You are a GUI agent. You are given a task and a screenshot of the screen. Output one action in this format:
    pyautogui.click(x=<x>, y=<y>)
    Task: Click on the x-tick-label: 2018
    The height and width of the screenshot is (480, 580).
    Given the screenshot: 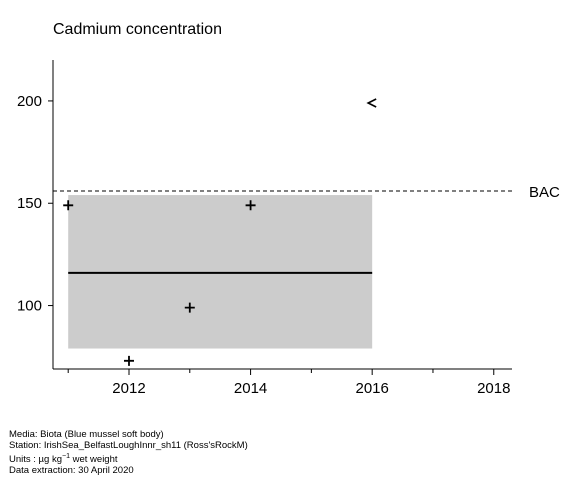 What is the action you would take?
    pyautogui.click(x=493, y=388)
    